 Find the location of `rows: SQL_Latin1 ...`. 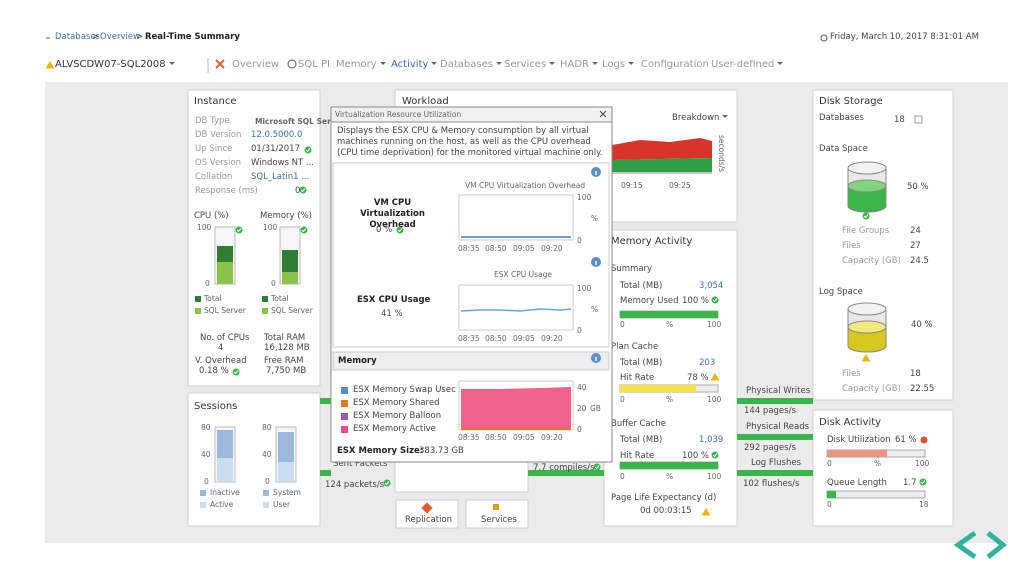

rows: SQL_Latin1 ... is located at coordinates (280, 177).